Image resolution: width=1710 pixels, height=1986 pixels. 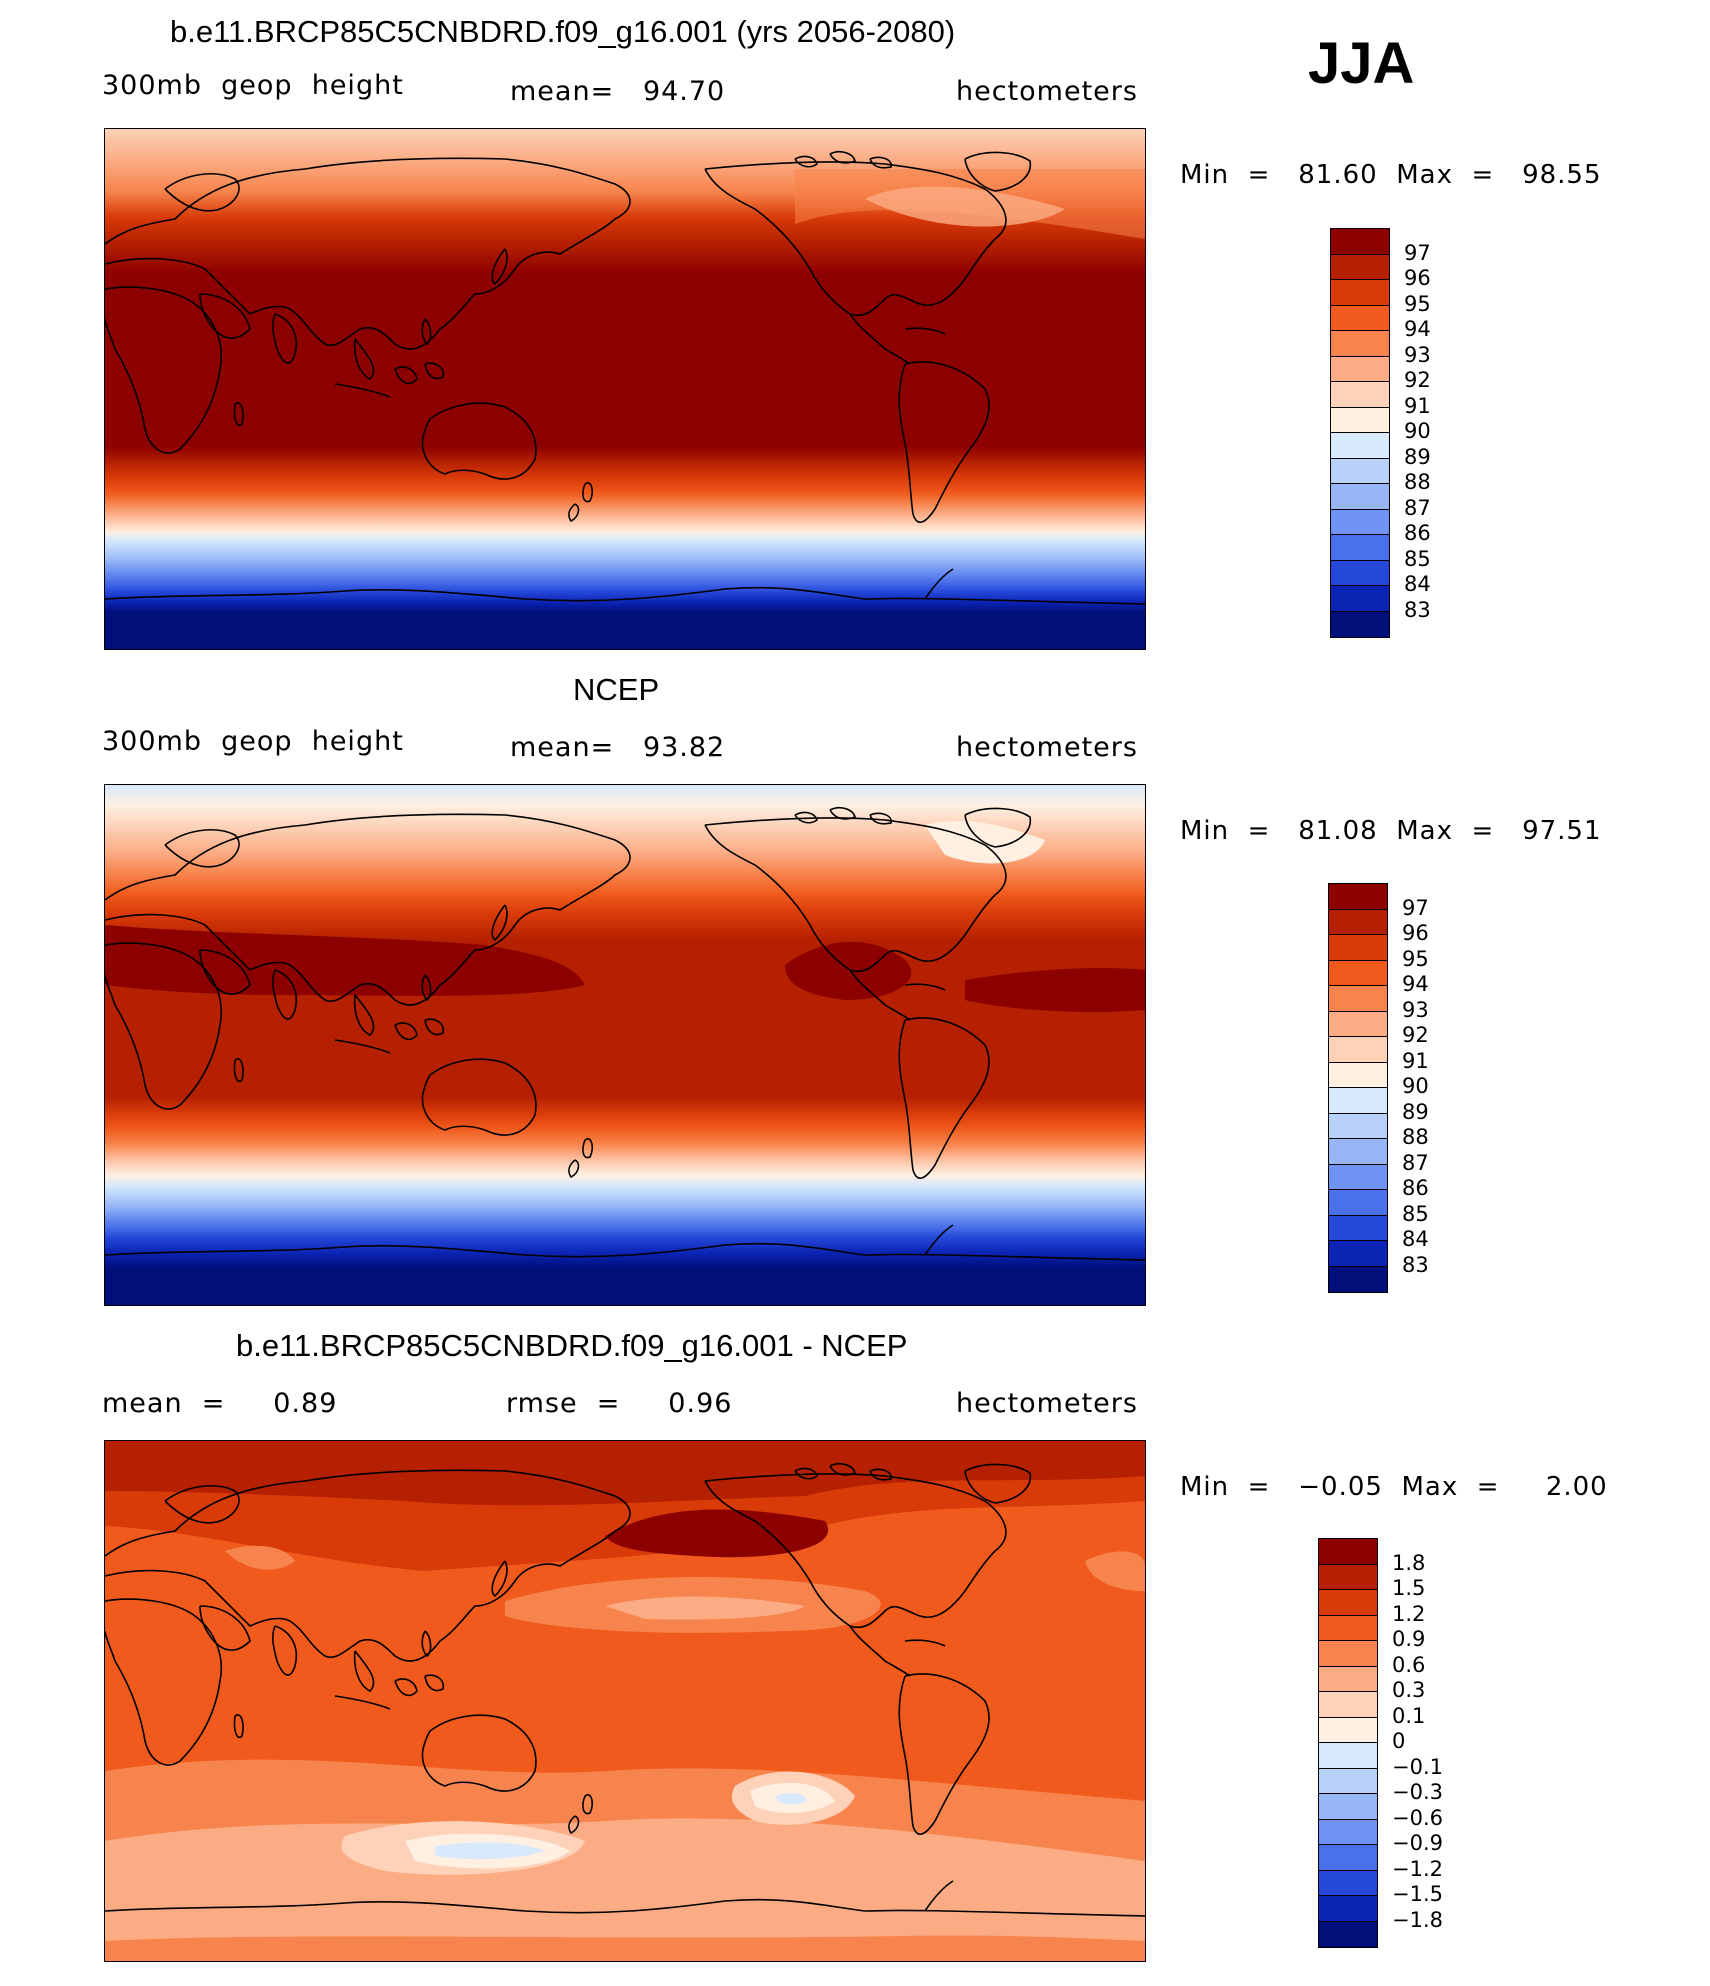 What do you see at coordinates (1409, 1664) in the screenshot?
I see `colorbar-label: 0.6` at bounding box center [1409, 1664].